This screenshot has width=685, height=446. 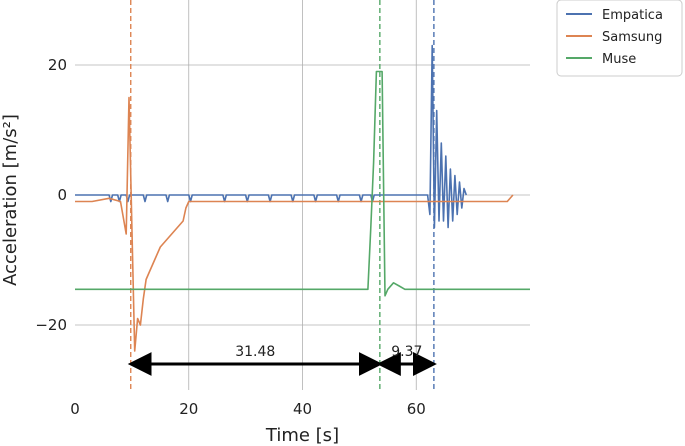 What do you see at coordinates (255, 352) in the screenshot?
I see `duration-label: 31.48` at bounding box center [255, 352].